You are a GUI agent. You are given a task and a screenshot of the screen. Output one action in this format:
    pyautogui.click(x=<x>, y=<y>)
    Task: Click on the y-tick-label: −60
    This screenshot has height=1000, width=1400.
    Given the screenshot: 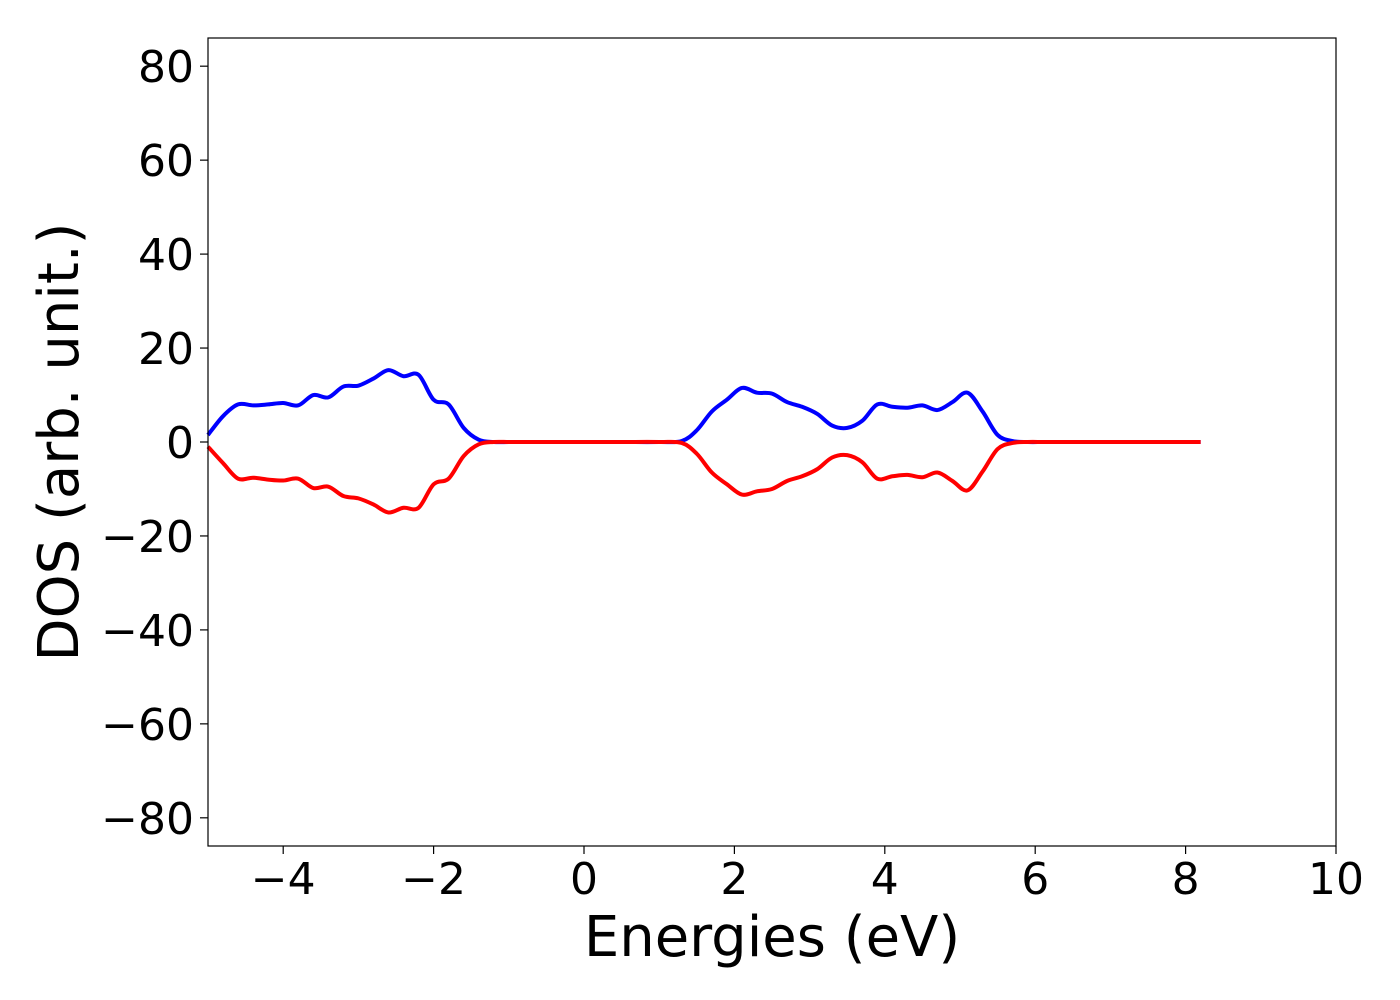 What is the action you would take?
    pyautogui.click(x=147, y=725)
    